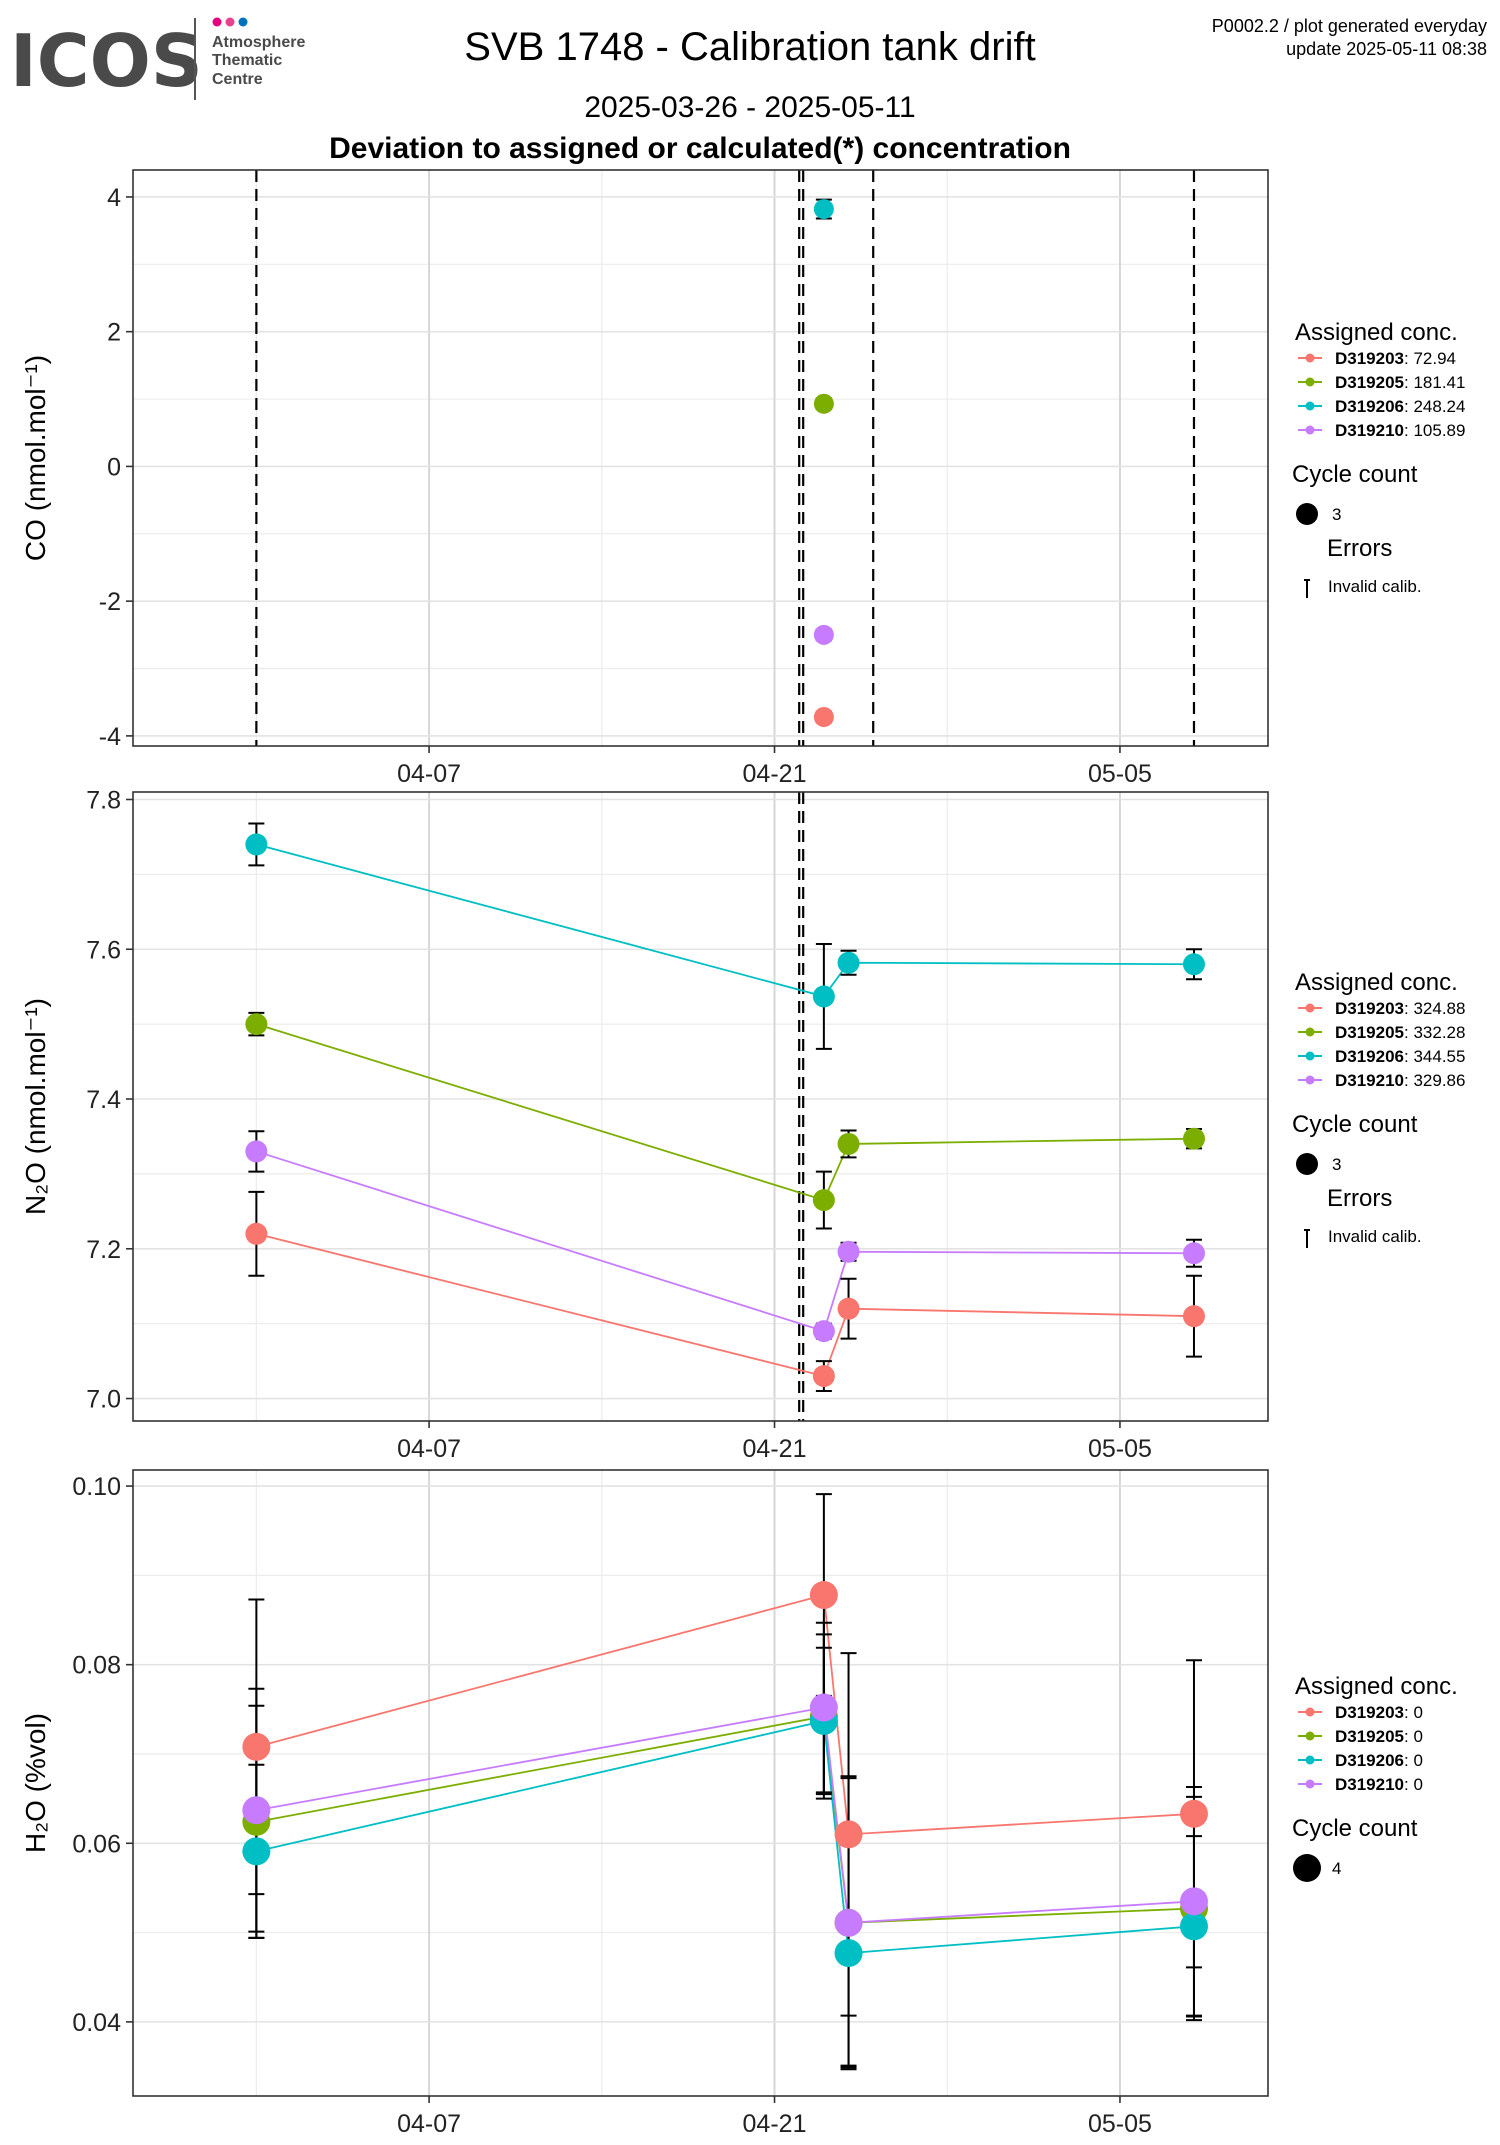 Image resolution: width=1500 pixels, height=2145 pixels. I want to click on y-tick-label: 7.8, so click(103, 800).